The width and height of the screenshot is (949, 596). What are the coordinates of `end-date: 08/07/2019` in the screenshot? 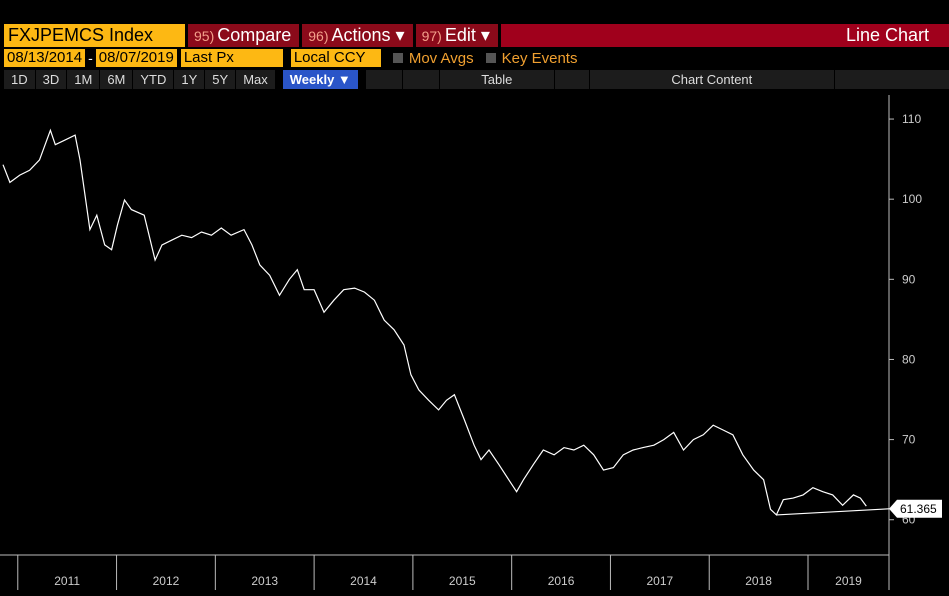 It's located at (136, 58).